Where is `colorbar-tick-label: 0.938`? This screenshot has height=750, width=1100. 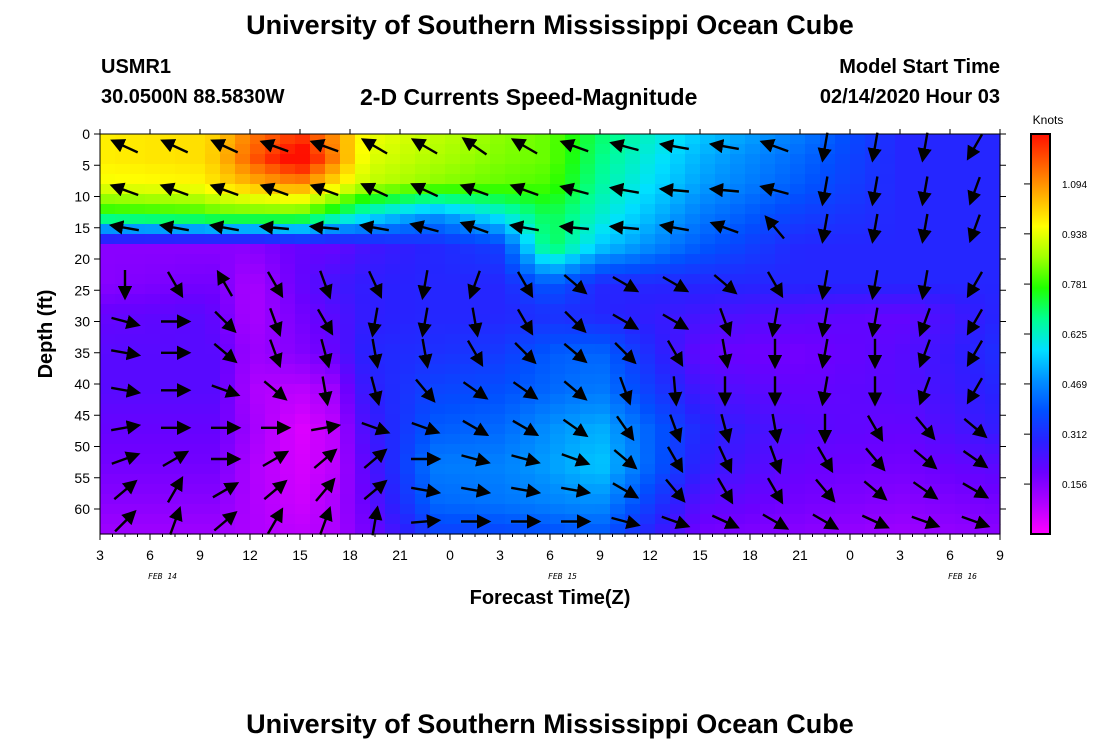 colorbar-tick-label: 0.938 is located at coordinates (1074, 235).